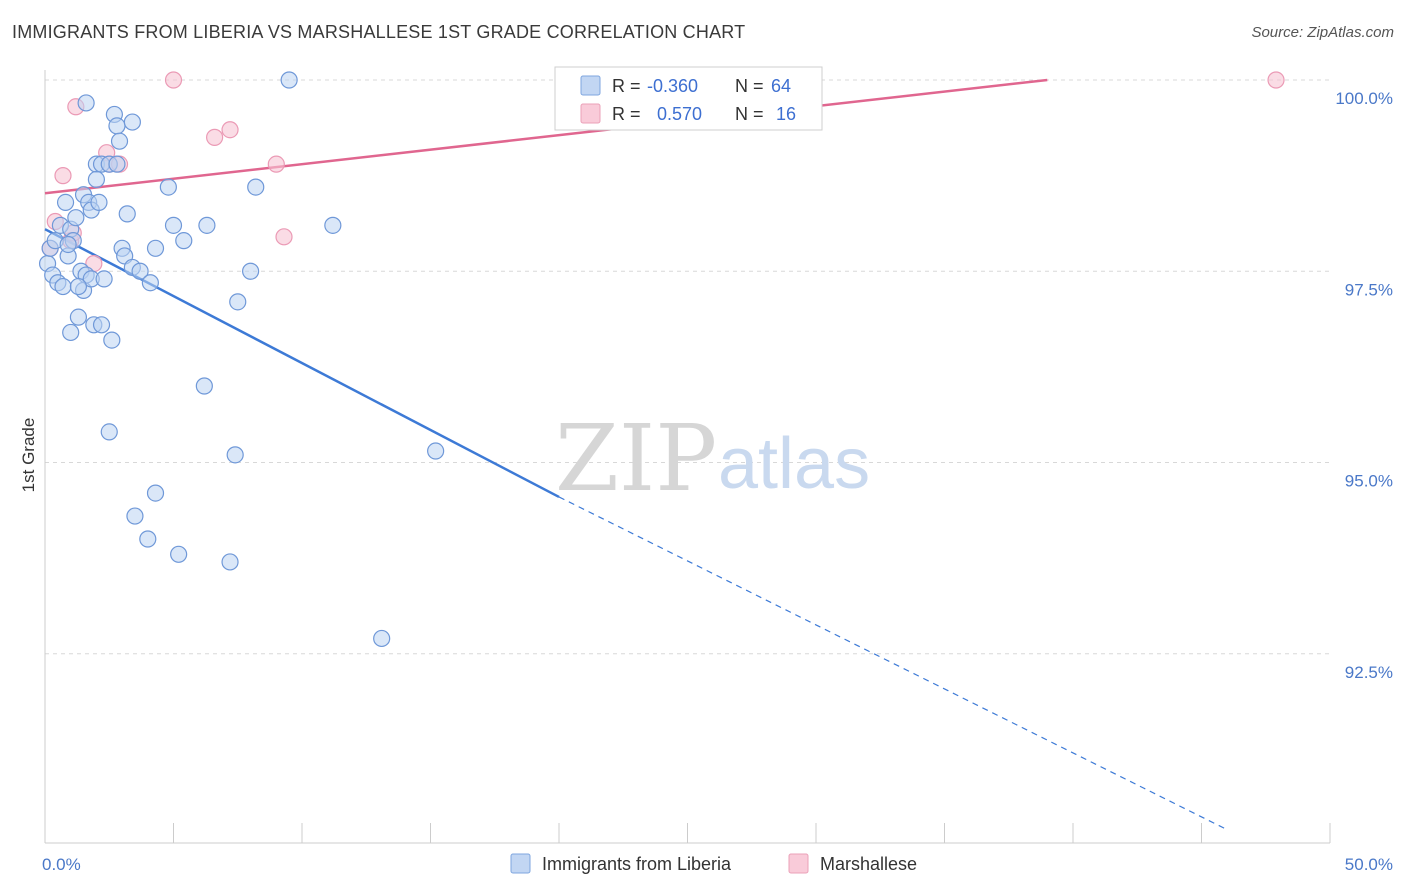 The height and width of the screenshot is (892, 1406). I want to click on legend-swatch-blue, so click(590, 85).